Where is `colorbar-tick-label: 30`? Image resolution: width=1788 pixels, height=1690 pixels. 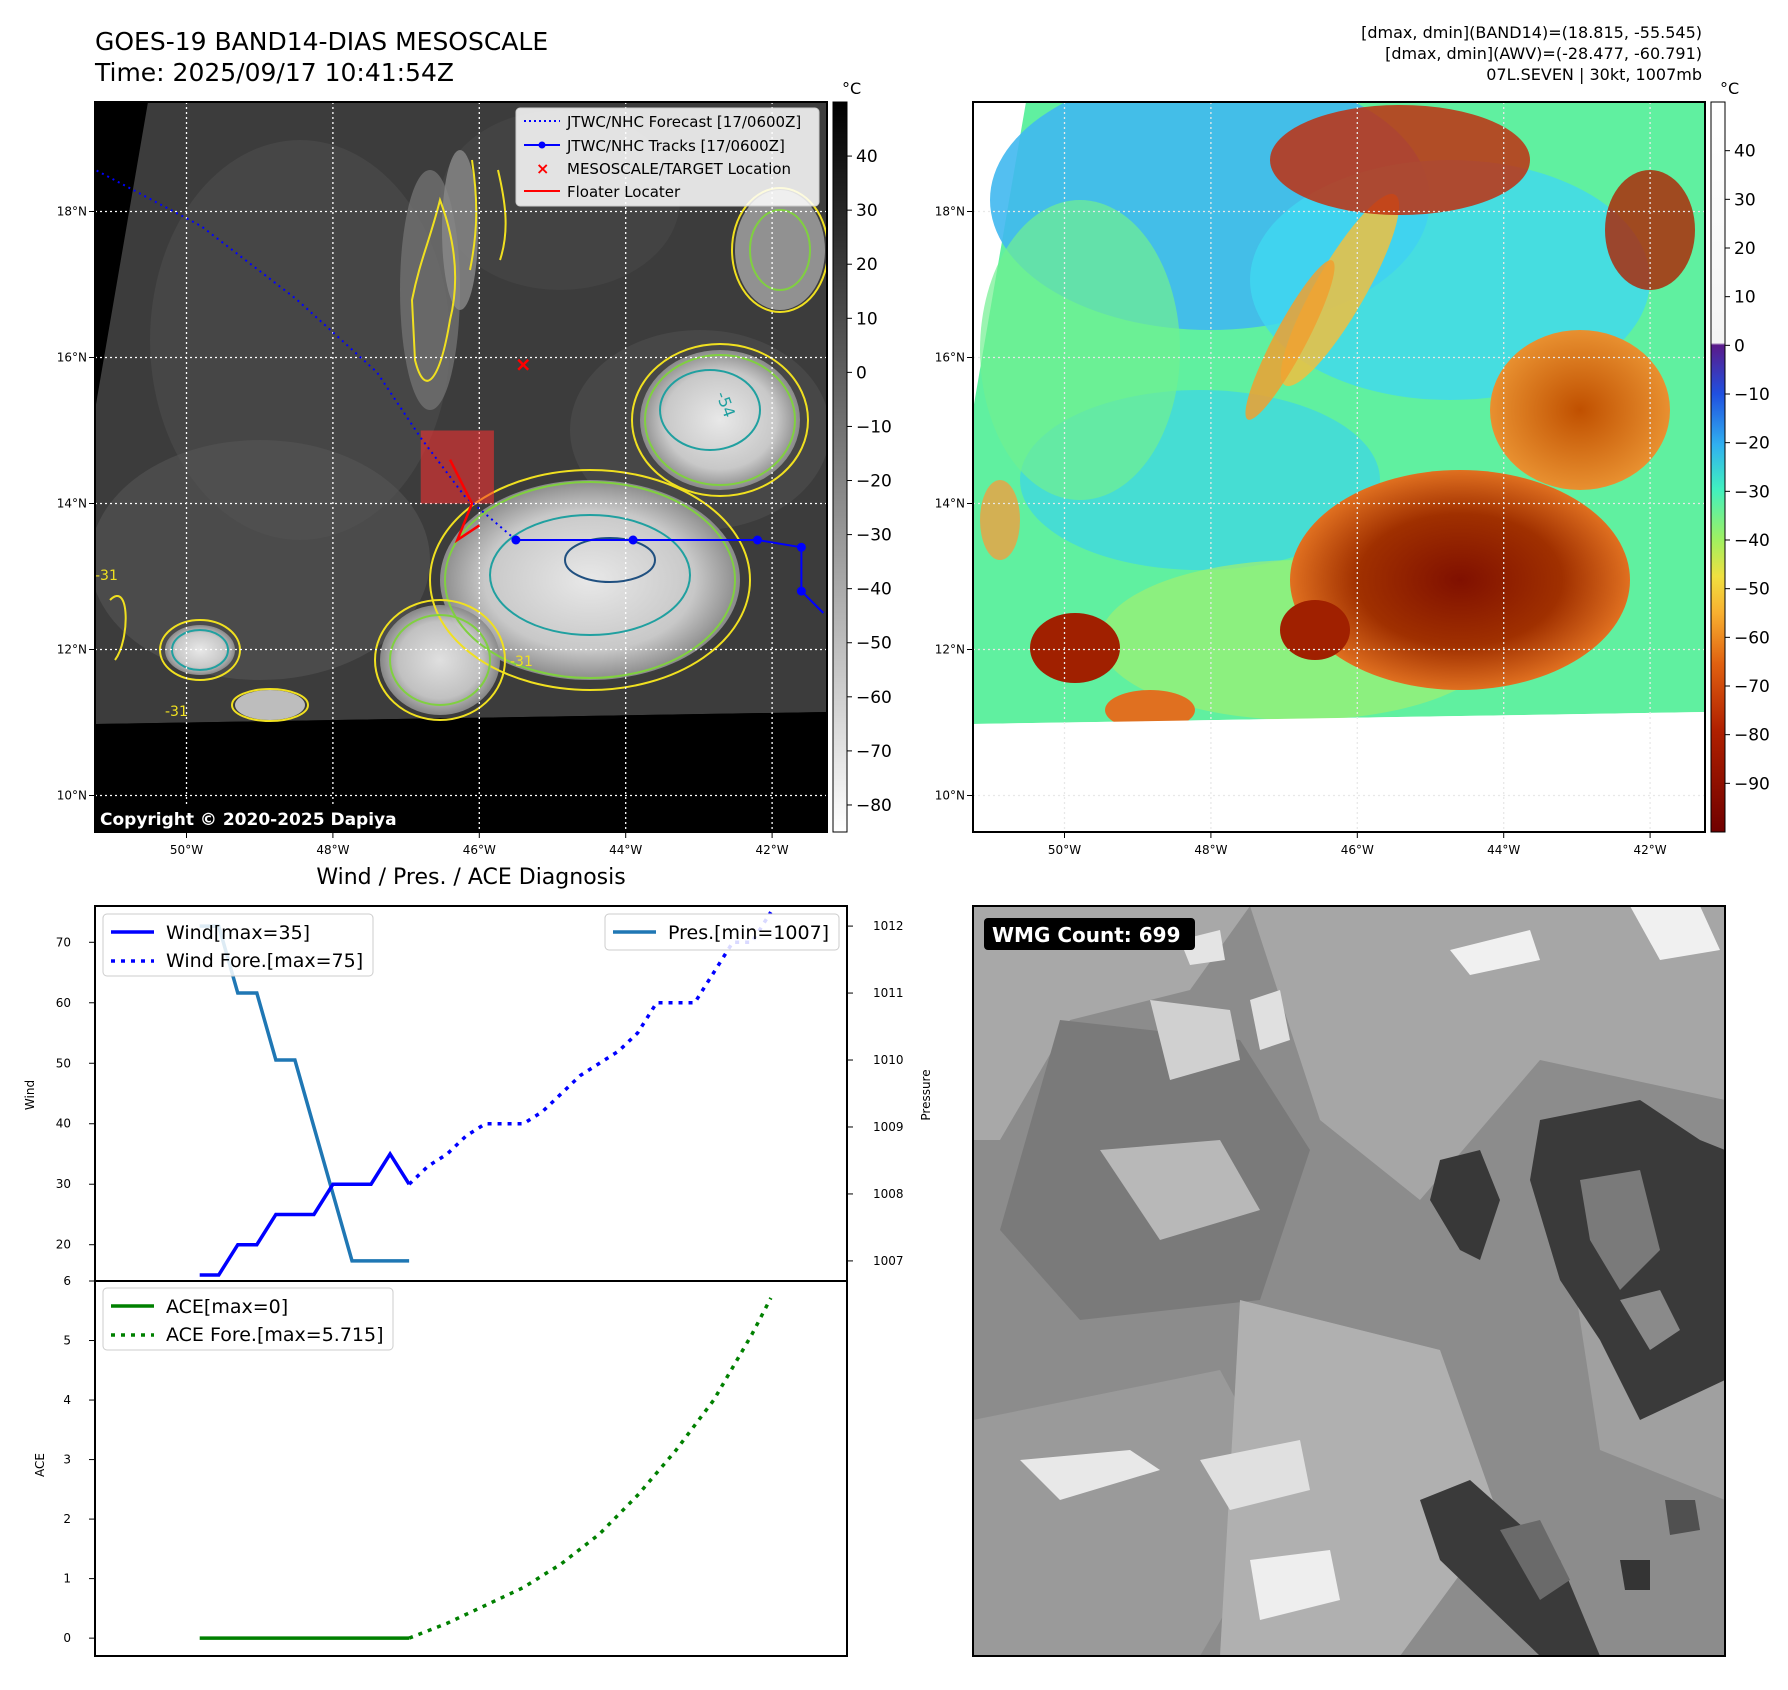 colorbar-tick-label: 30 is located at coordinates (867, 211).